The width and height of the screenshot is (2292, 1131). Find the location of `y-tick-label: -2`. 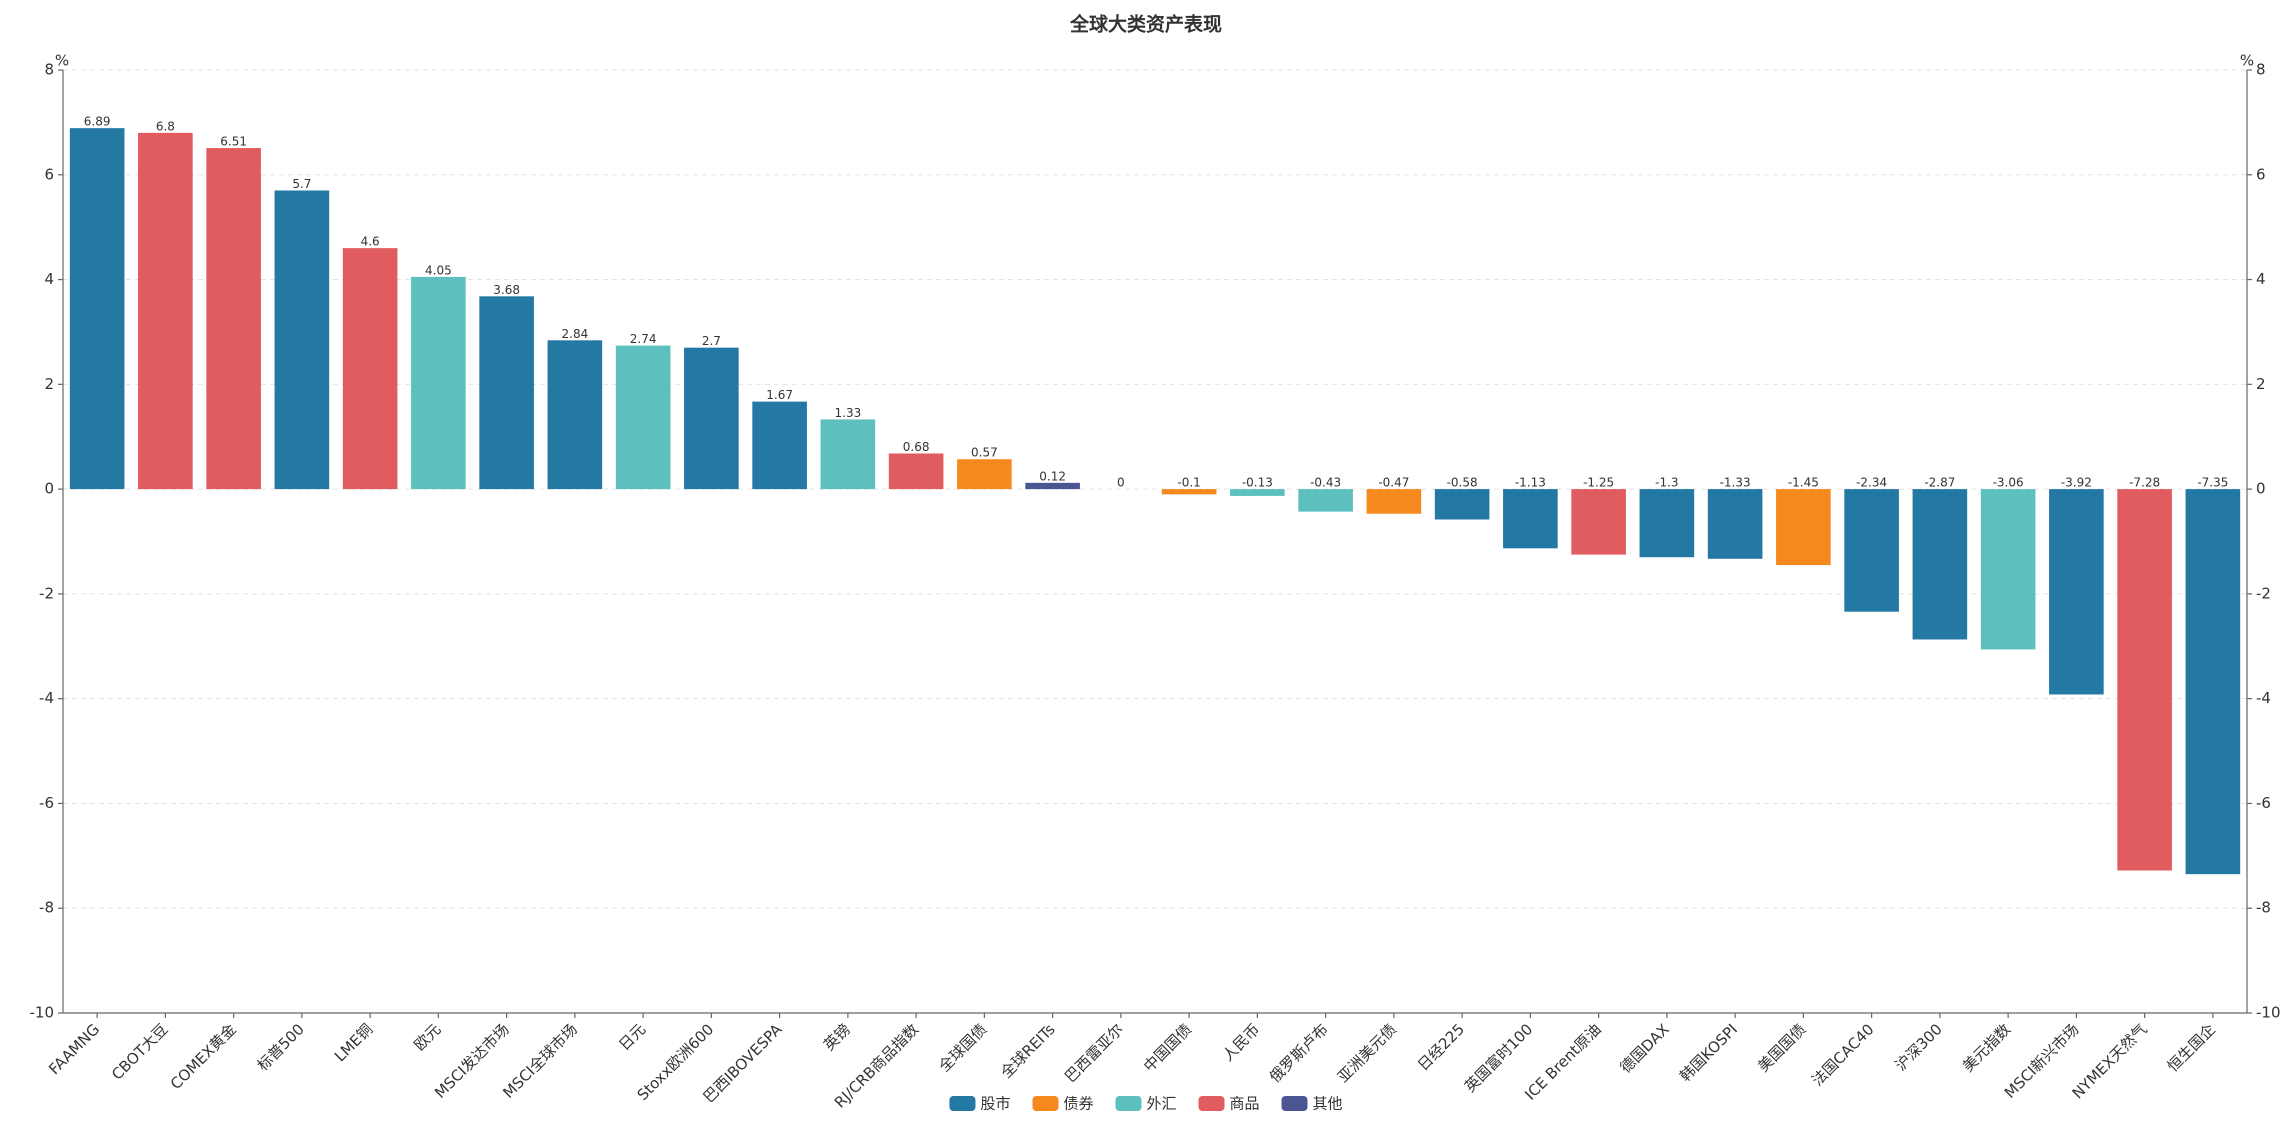

y-tick-label: -2 is located at coordinates (46, 593).